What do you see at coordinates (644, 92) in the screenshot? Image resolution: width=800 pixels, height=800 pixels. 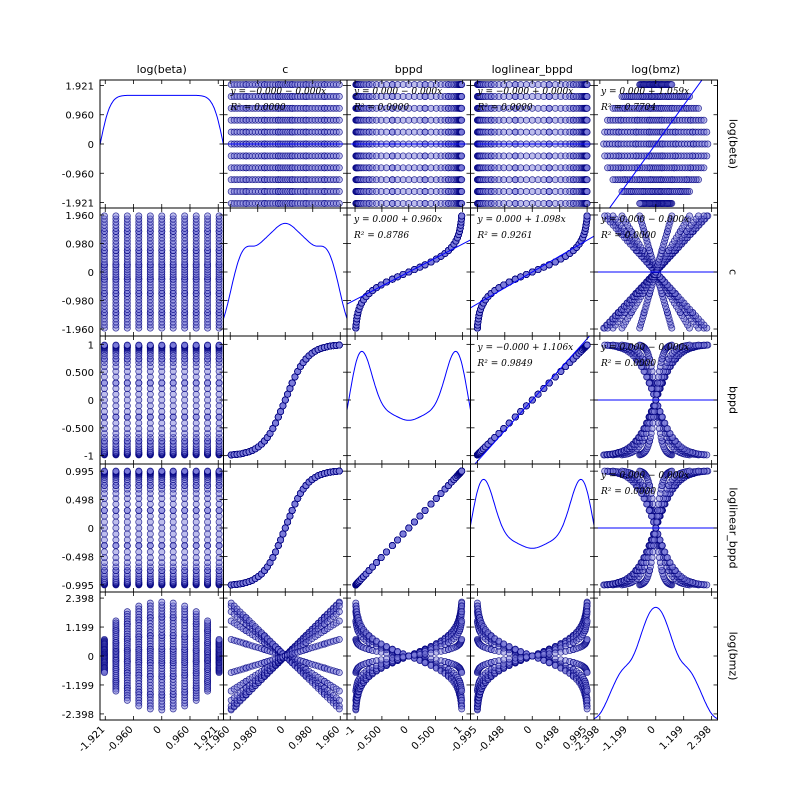 I see `regression-equation: y = 0.000 + 1.059x` at bounding box center [644, 92].